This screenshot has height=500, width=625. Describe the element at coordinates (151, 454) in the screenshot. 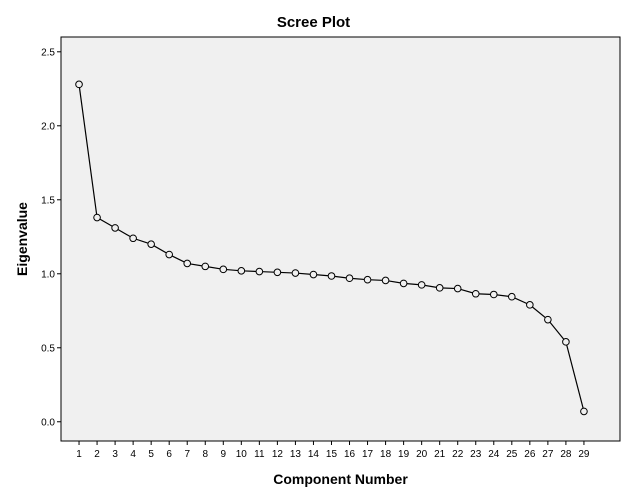

I see `x-tick-label: 5` at that location.